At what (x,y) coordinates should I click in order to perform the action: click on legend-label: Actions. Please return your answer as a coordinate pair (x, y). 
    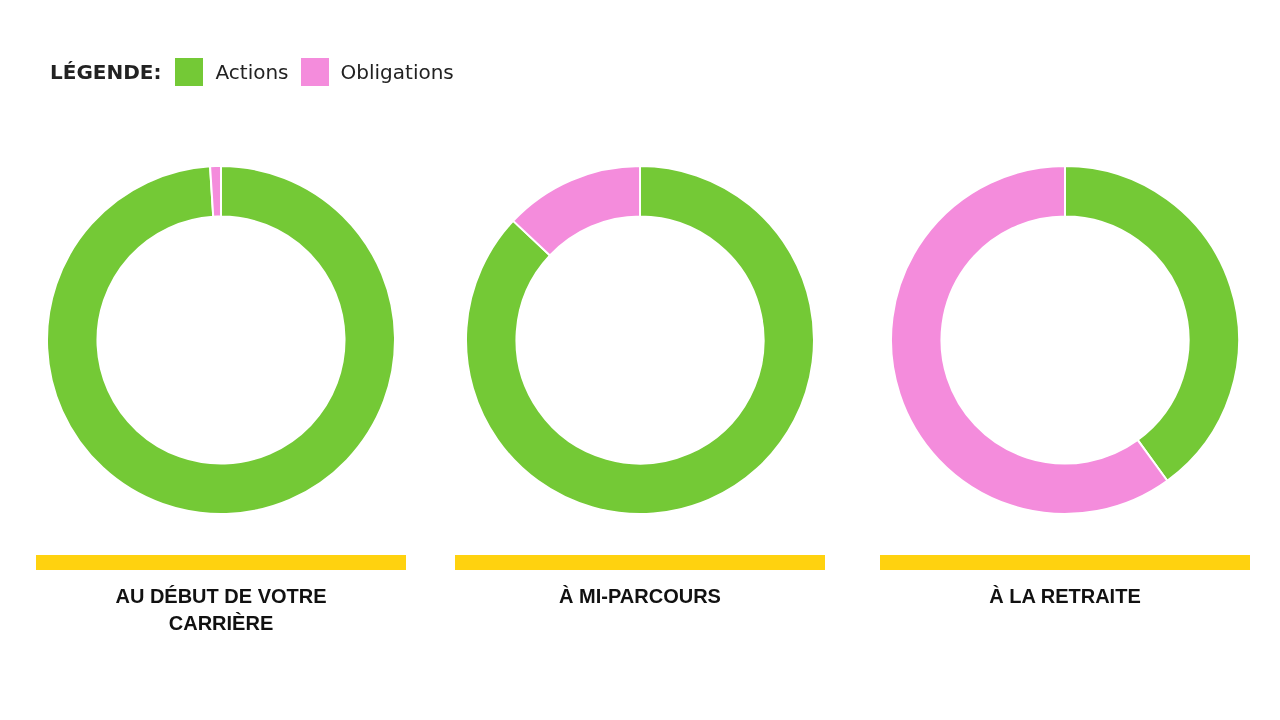
    Looking at the image, I should click on (252, 72).